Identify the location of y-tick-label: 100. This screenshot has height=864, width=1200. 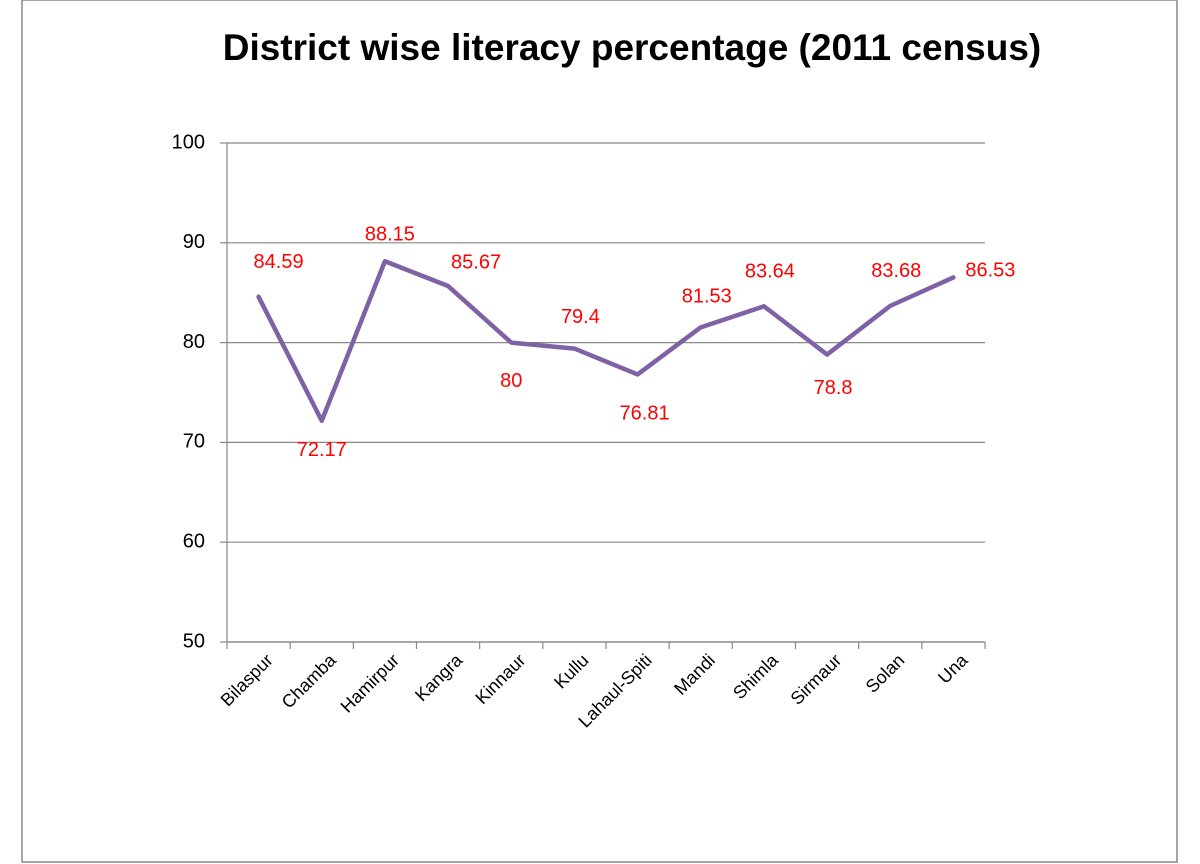
(188, 142).